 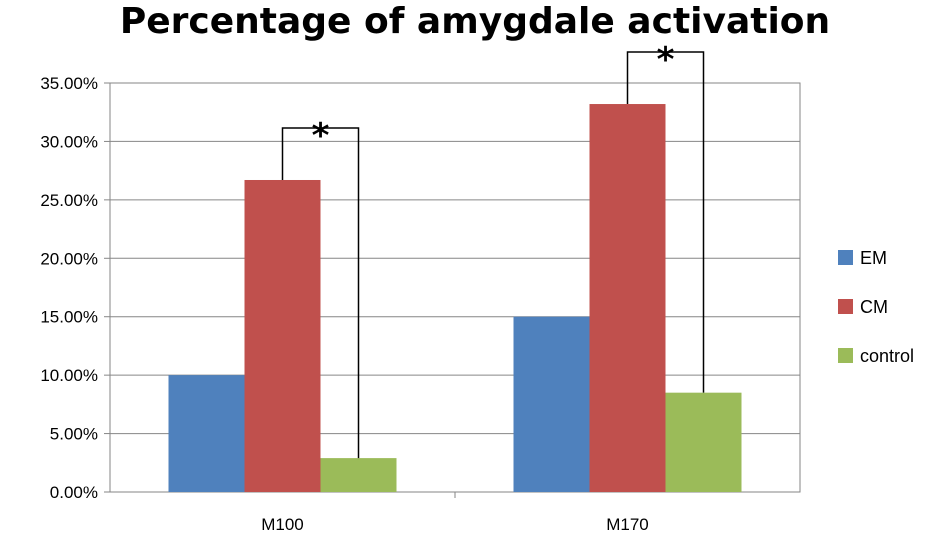 I want to click on y-tick-label: 10.00%, so click(x=69, y=375).